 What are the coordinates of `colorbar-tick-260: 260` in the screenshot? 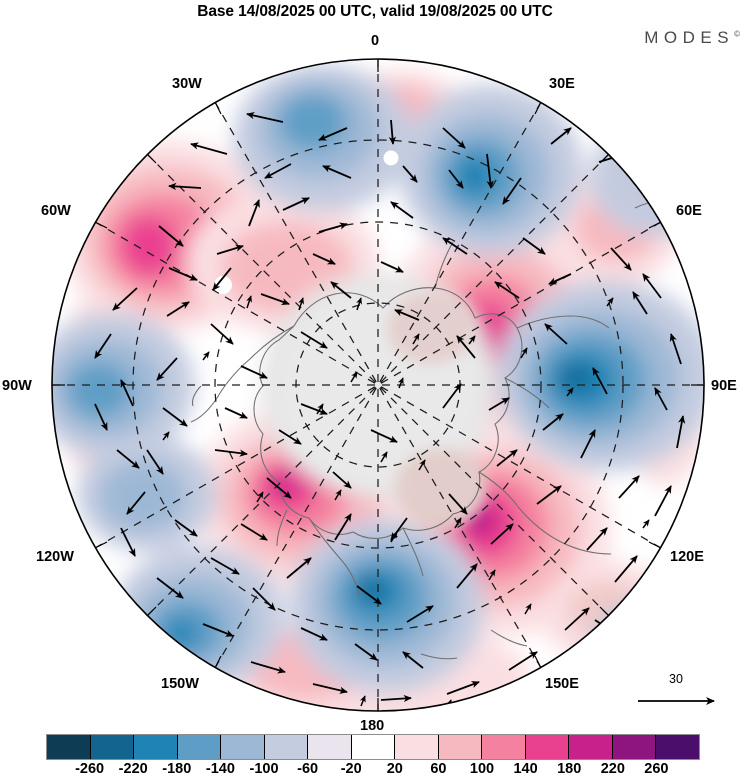 It's located at (656, 769).